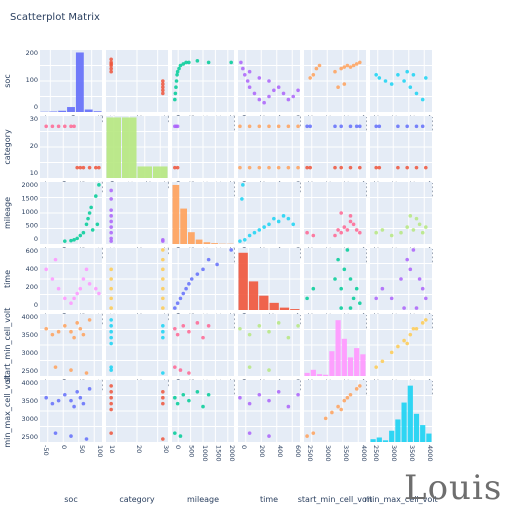 The height and width of the screenshot is (512, 512). Describe the element at coordinates (192, 451) in the screenshot. I see `x-tick-label: 500` at that location.